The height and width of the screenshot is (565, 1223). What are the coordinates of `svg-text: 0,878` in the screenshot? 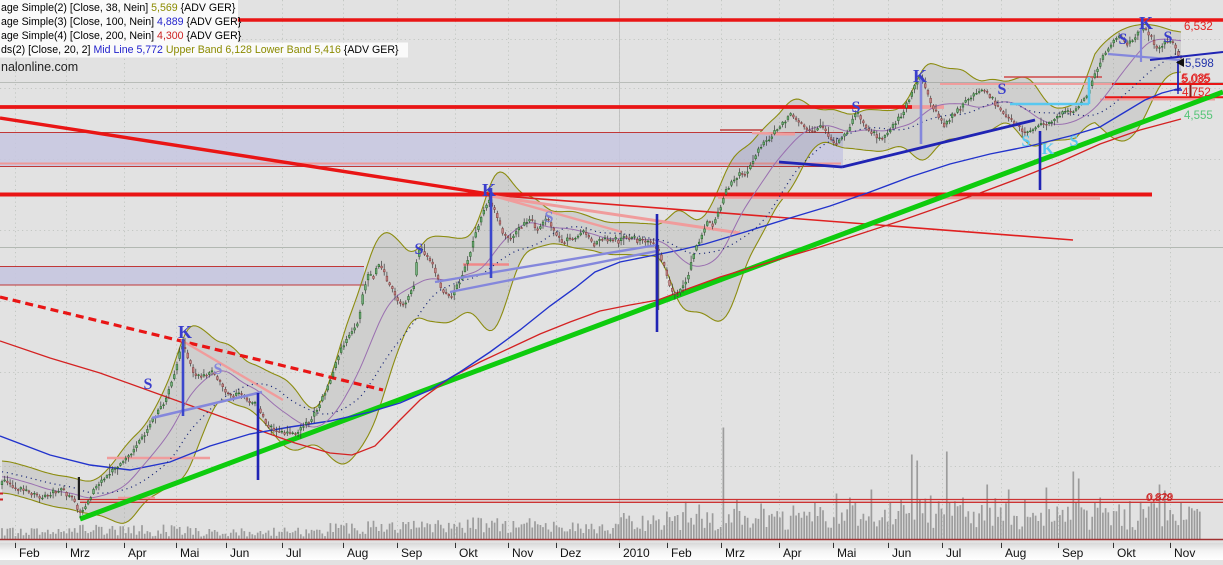 It's located at (1159, 498).